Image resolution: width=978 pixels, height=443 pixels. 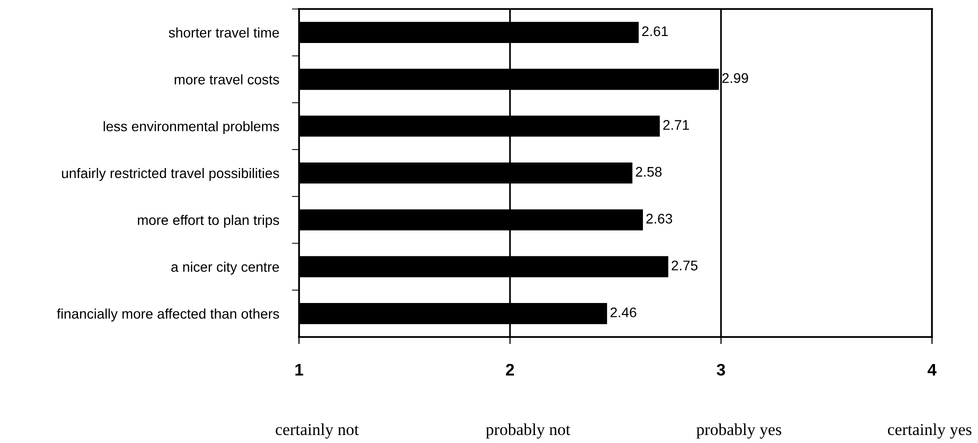 I want to click on data-label: 2.58, so click(x=649, y=171).